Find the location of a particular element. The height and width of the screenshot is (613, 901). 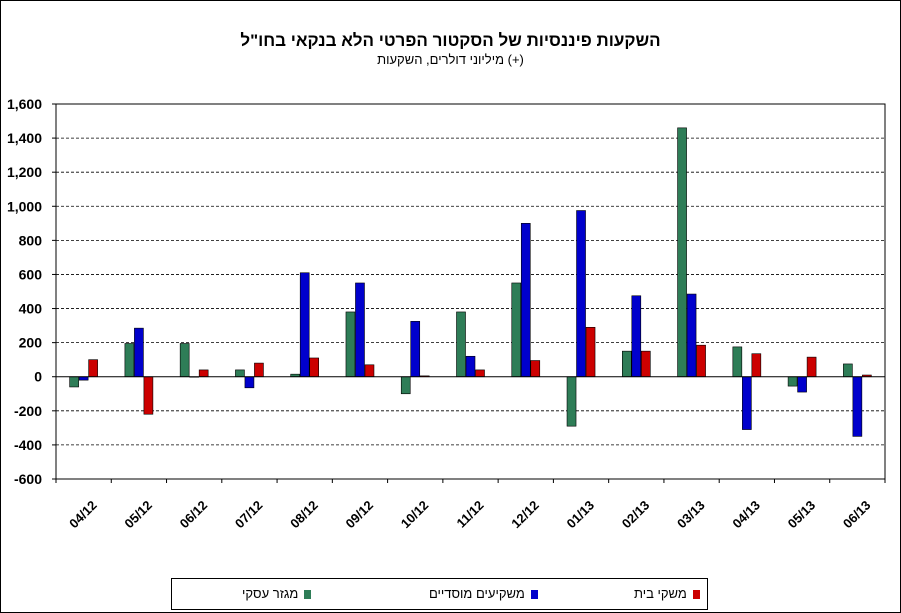

y-tick-label: 800 is located at coordinates (31, 240).